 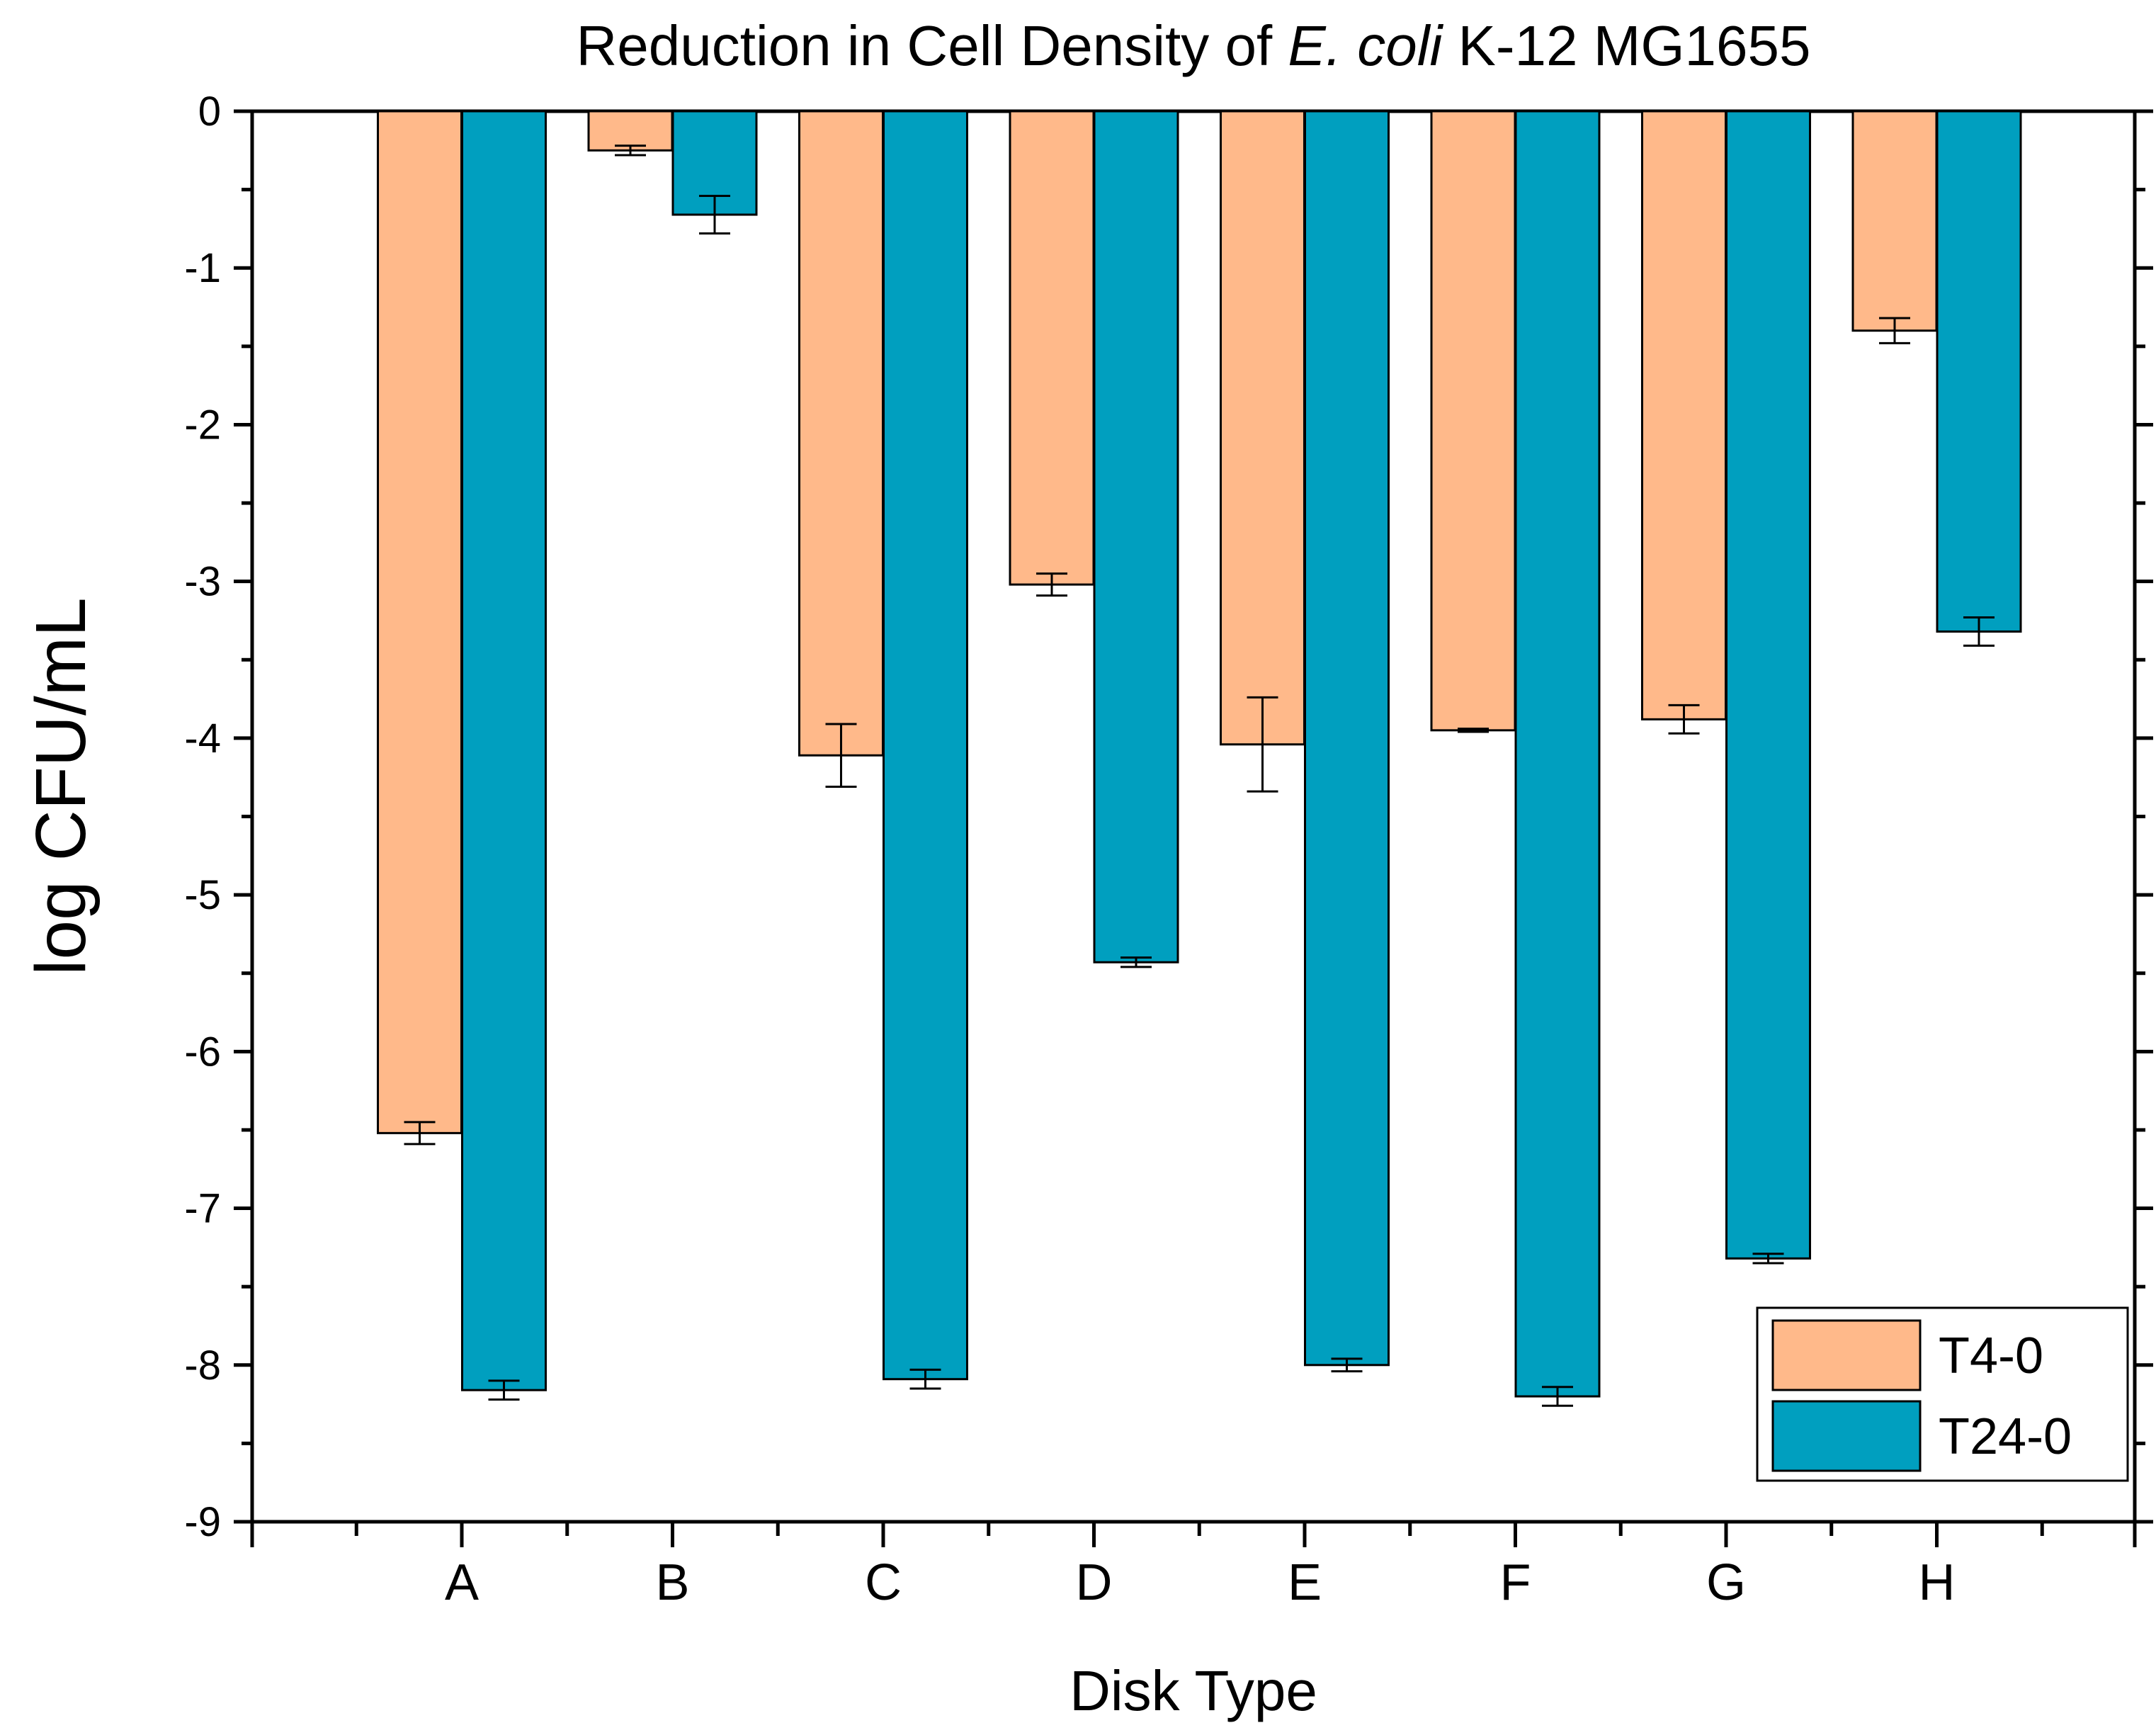 I want to click on legend: T4-0 T24-0, so click(x=1942, y=1394).